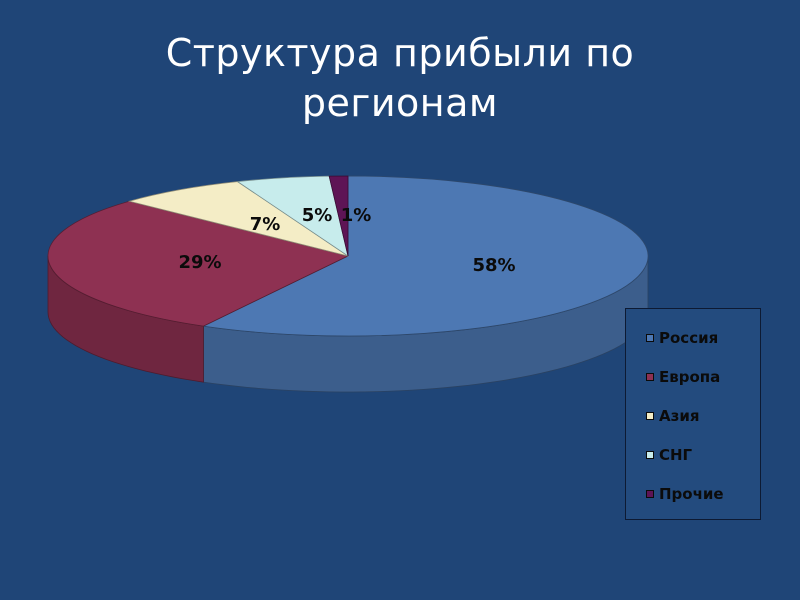  I want to click on legend-item-5: Прочие, so click(685, 494).